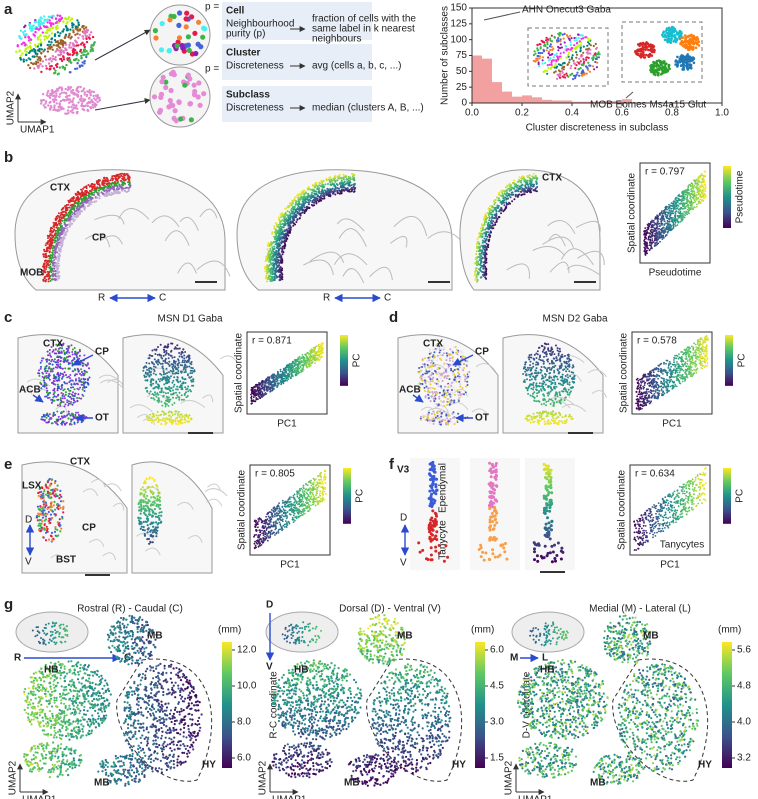 The width and height of the screenshot is (758, 799). What do you see at coordinates (517, 99) in the screenshot?
I see `histogram-bar` at bounding box center [517, 99].